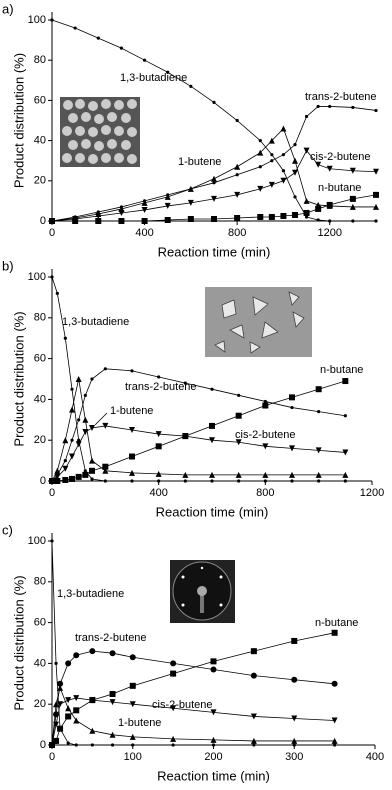 This screenshot has width=392, height=790. Describe the element at coordinates (8, 265) in the screenshot. I see `panel-label: b)` at that location.